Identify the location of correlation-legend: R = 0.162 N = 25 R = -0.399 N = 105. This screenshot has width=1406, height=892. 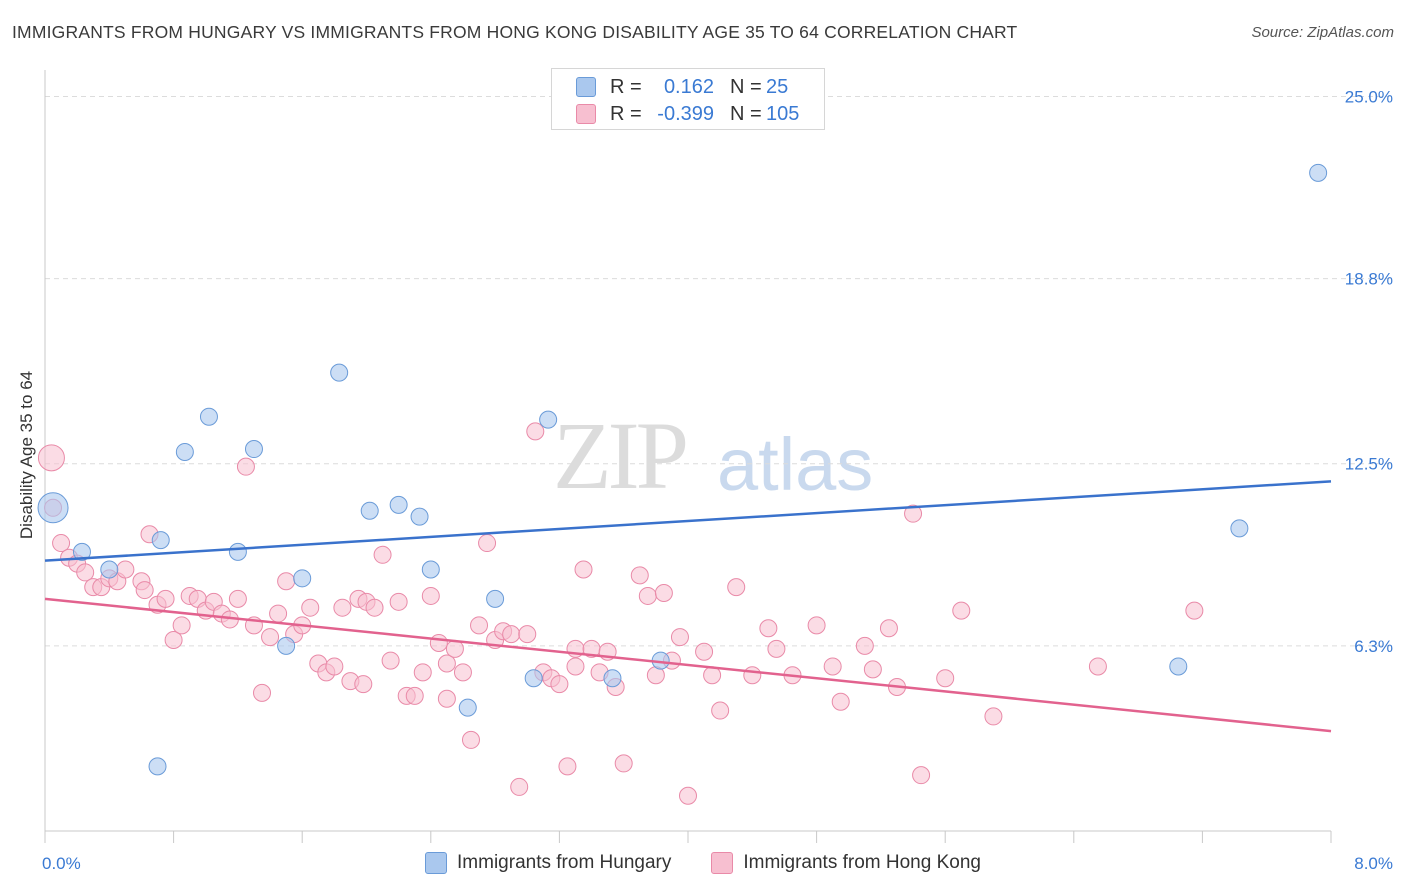
(688, 99).